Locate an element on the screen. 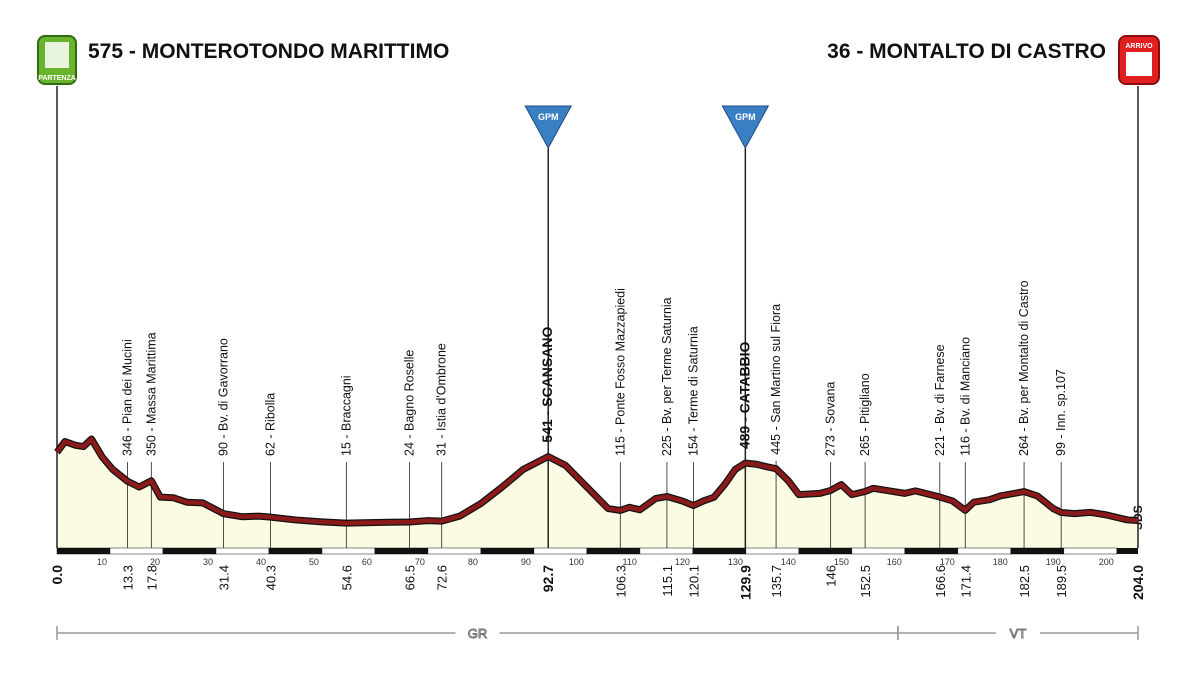 This screenshot has height=686, width=1200. waypoint-km: 13.3 is located at coordinates (127, 577).